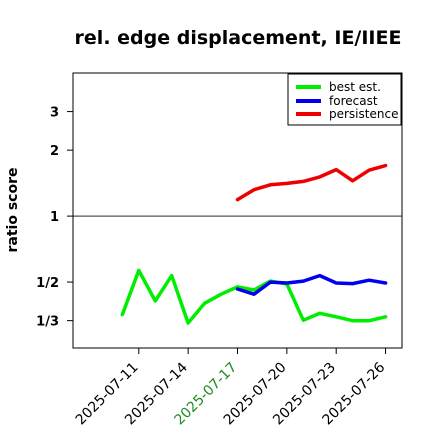 Image resolution: width=440 pixels, height=440 pixels. I want to click on y-axis-label: ratio score, so click(13, 210).